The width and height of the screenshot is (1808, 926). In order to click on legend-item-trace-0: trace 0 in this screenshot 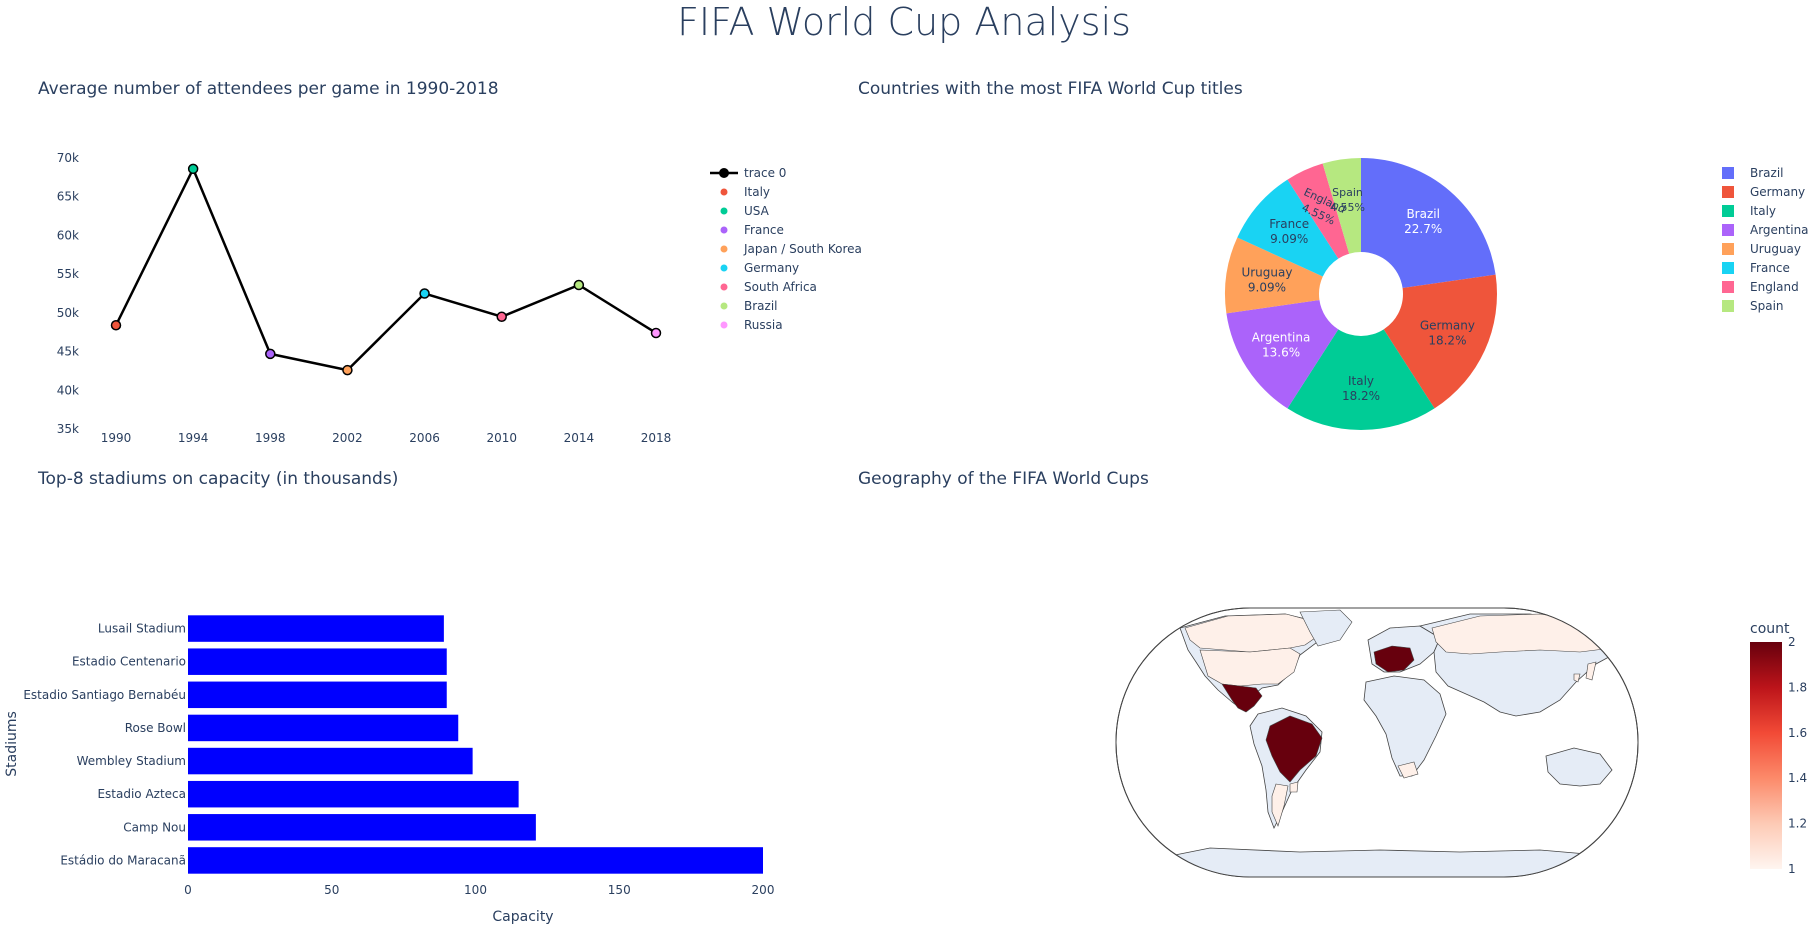, I will do `click(765, 173)`.